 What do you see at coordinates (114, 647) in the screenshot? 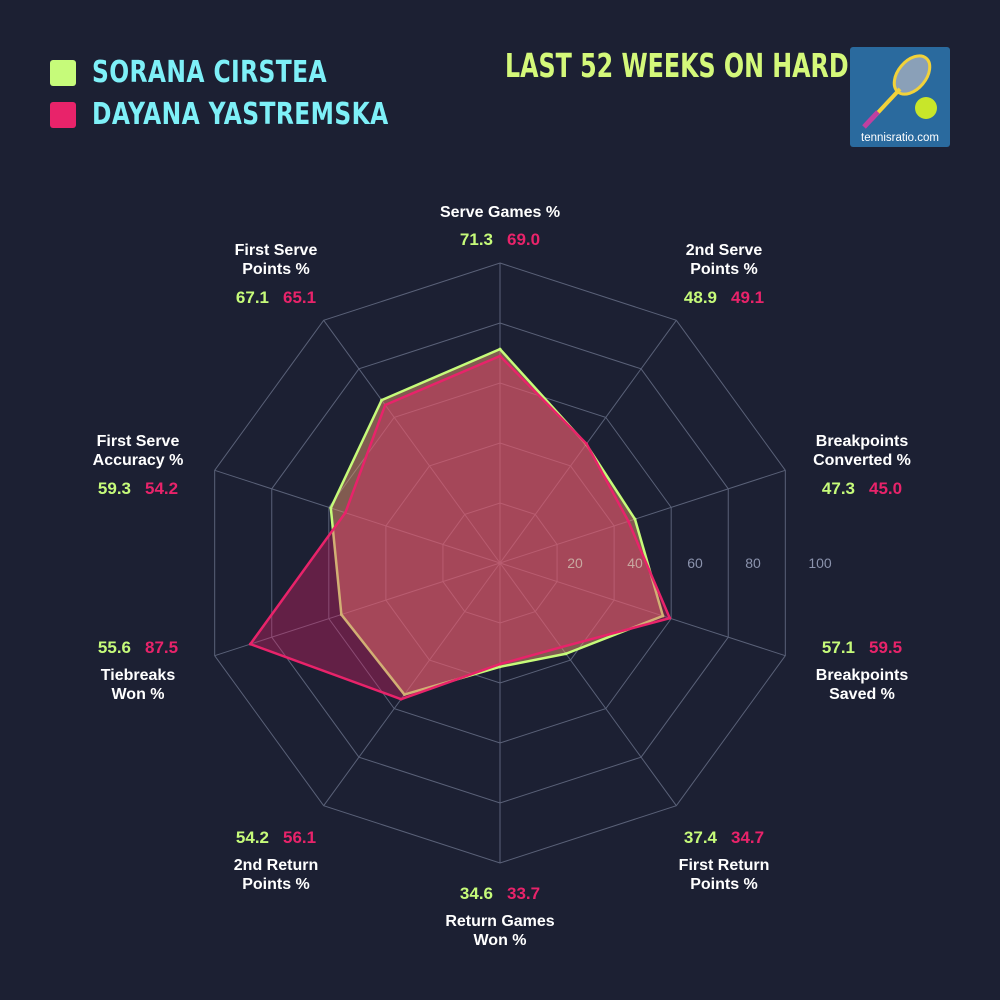
I see `value-cirstea: 55.6` at bounding box center [114, 647].